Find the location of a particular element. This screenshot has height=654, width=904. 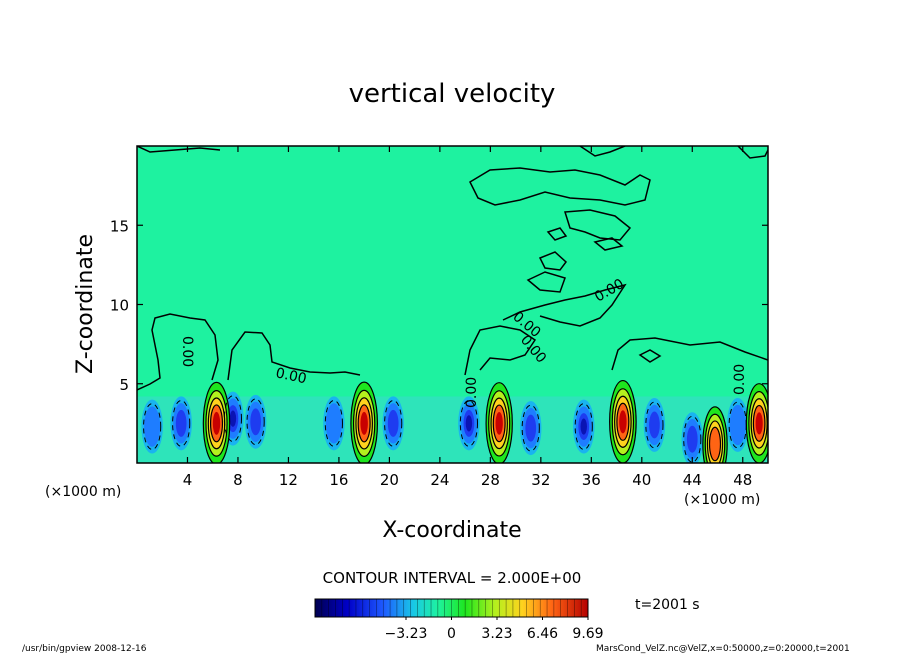

colorbar: −3.23 0 3.23 6.46 9.69 is located at coordinates (459, 620).